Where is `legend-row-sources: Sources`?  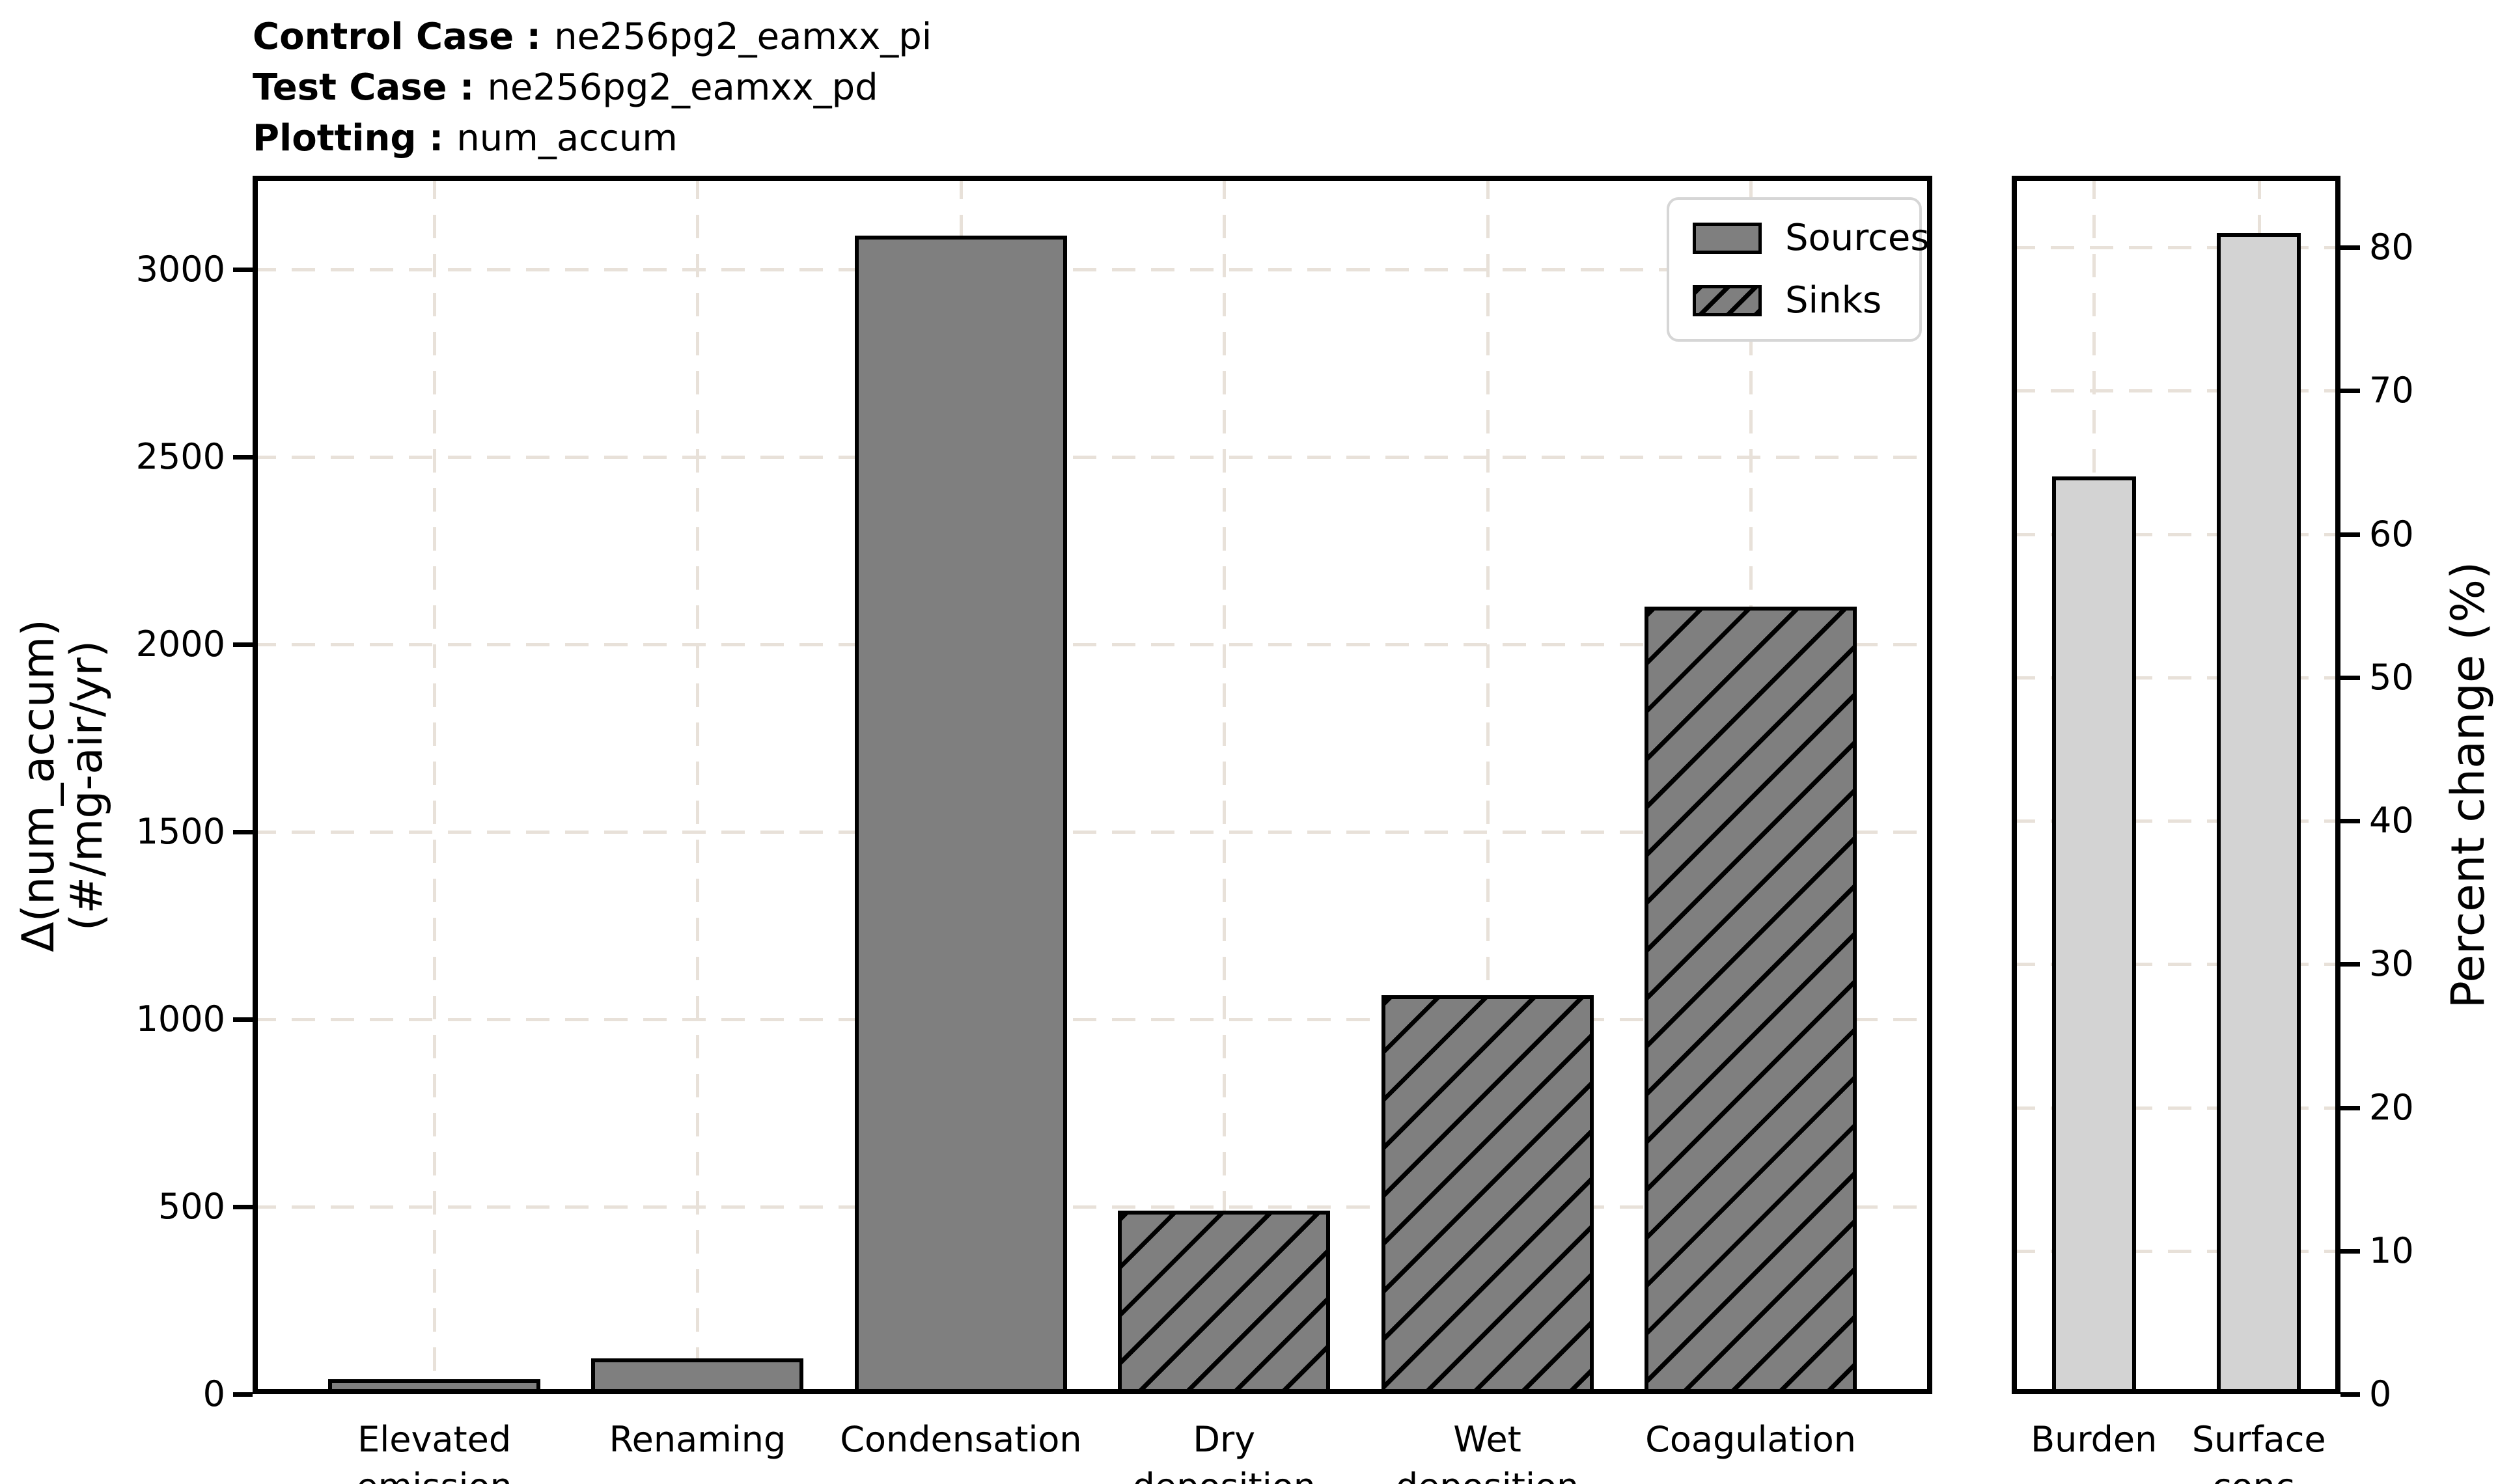
legend-row-sources: Sources is located at coordinates (1811, 238).